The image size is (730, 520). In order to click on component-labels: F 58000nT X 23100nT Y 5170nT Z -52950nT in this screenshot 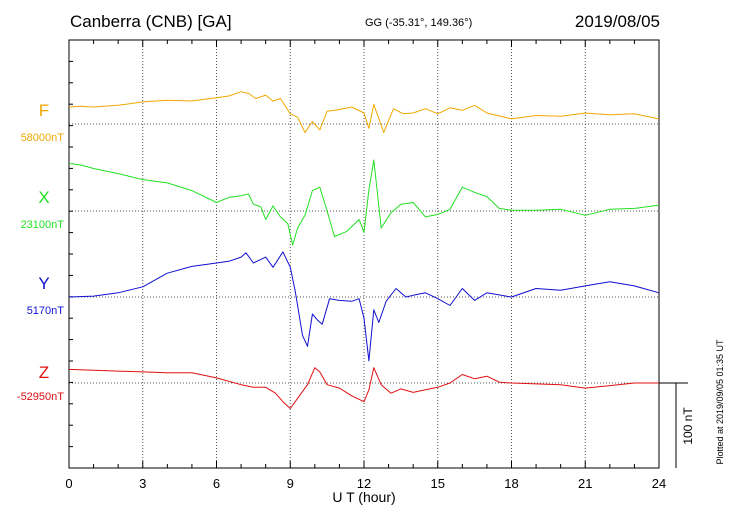, I will do `click(40, 252)`.